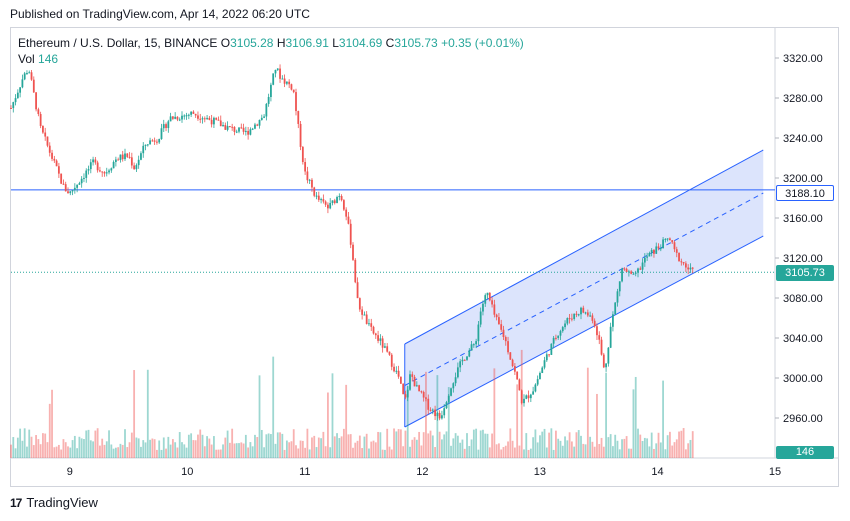 The height and width of the screenshot is (521, 850). I want to click on hline-price-tag: 3188.10, so click(805, 193).